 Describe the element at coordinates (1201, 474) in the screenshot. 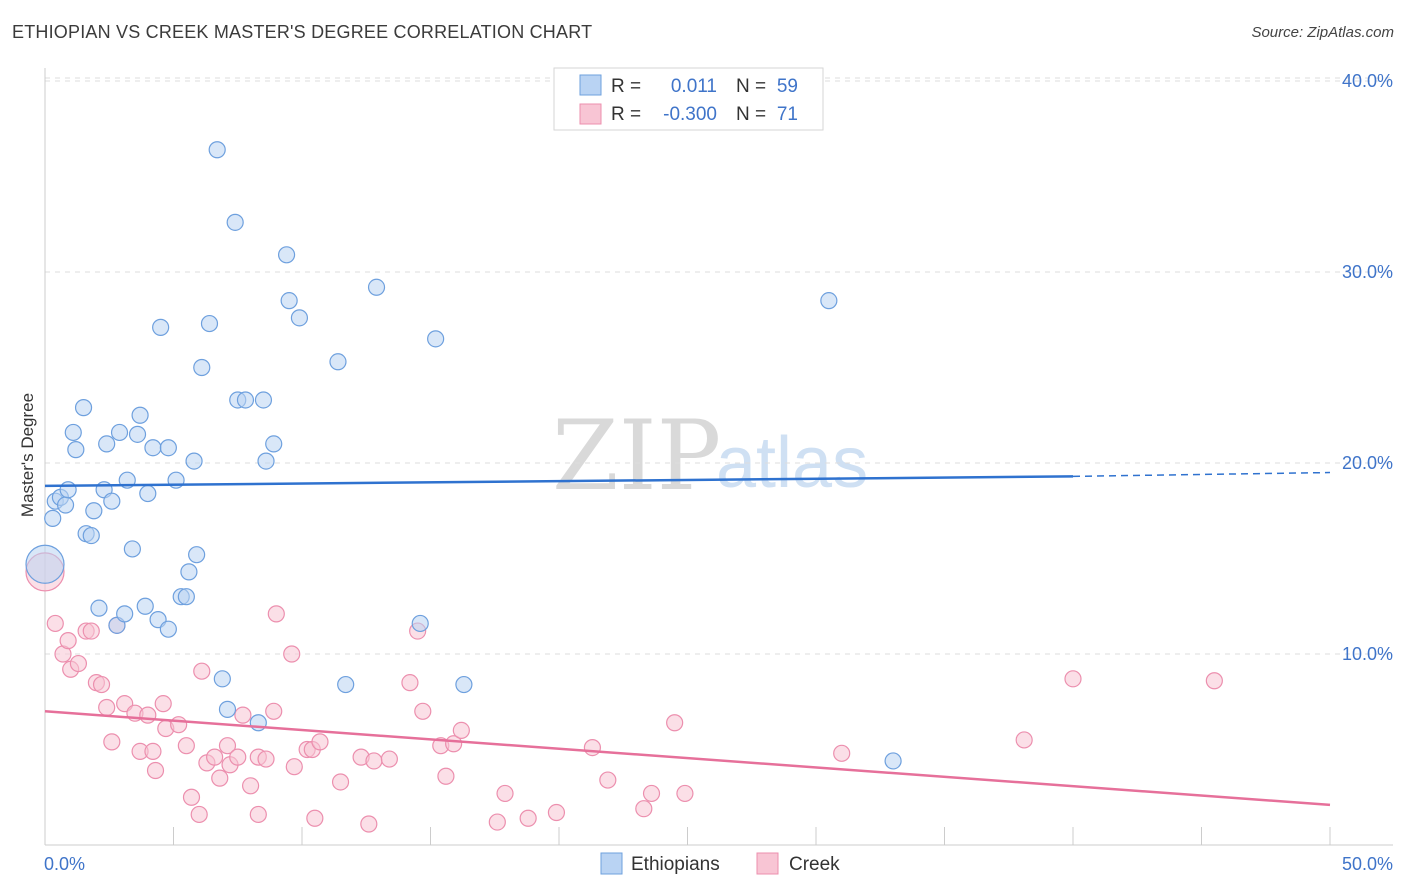

I see `ethiopians-trend-extension` at that location.